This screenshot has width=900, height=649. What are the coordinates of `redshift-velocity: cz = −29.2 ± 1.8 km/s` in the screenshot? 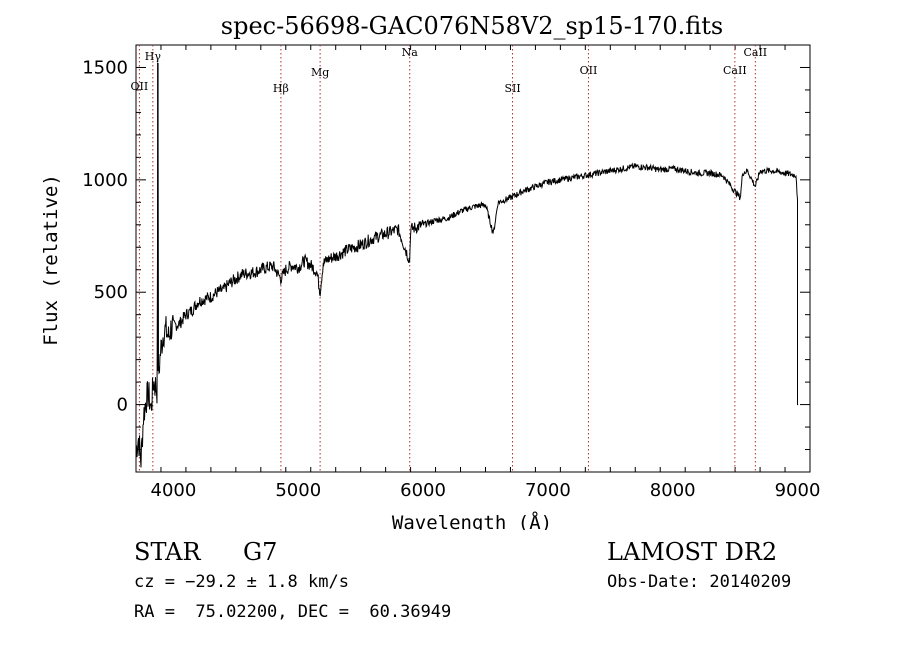 It's located at (241, 582).